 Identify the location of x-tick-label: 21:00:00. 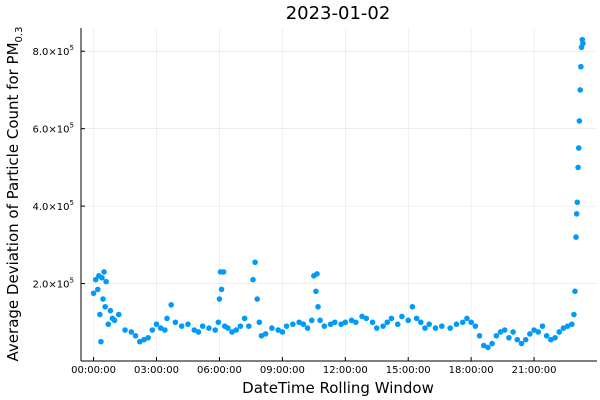
(534, 370).